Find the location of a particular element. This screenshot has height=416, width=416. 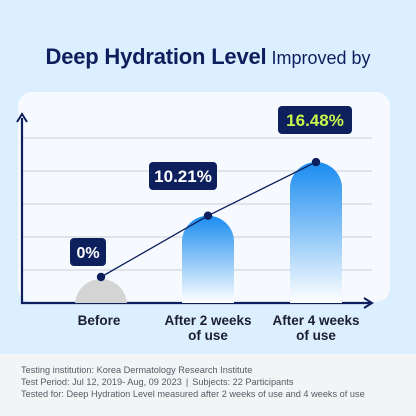

footer-period: Test Period: Jul 12, 2019- Aug, 09 2023 is located at coordinates (101, 382).